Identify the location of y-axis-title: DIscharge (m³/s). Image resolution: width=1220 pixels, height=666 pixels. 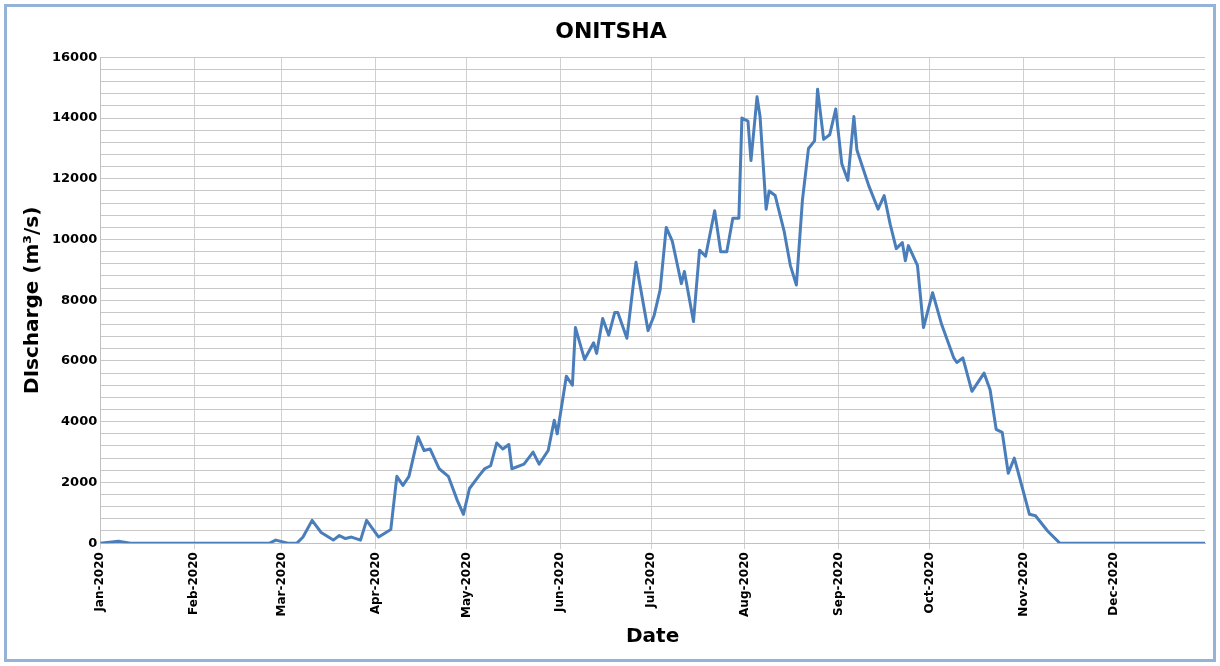
(31, 300).